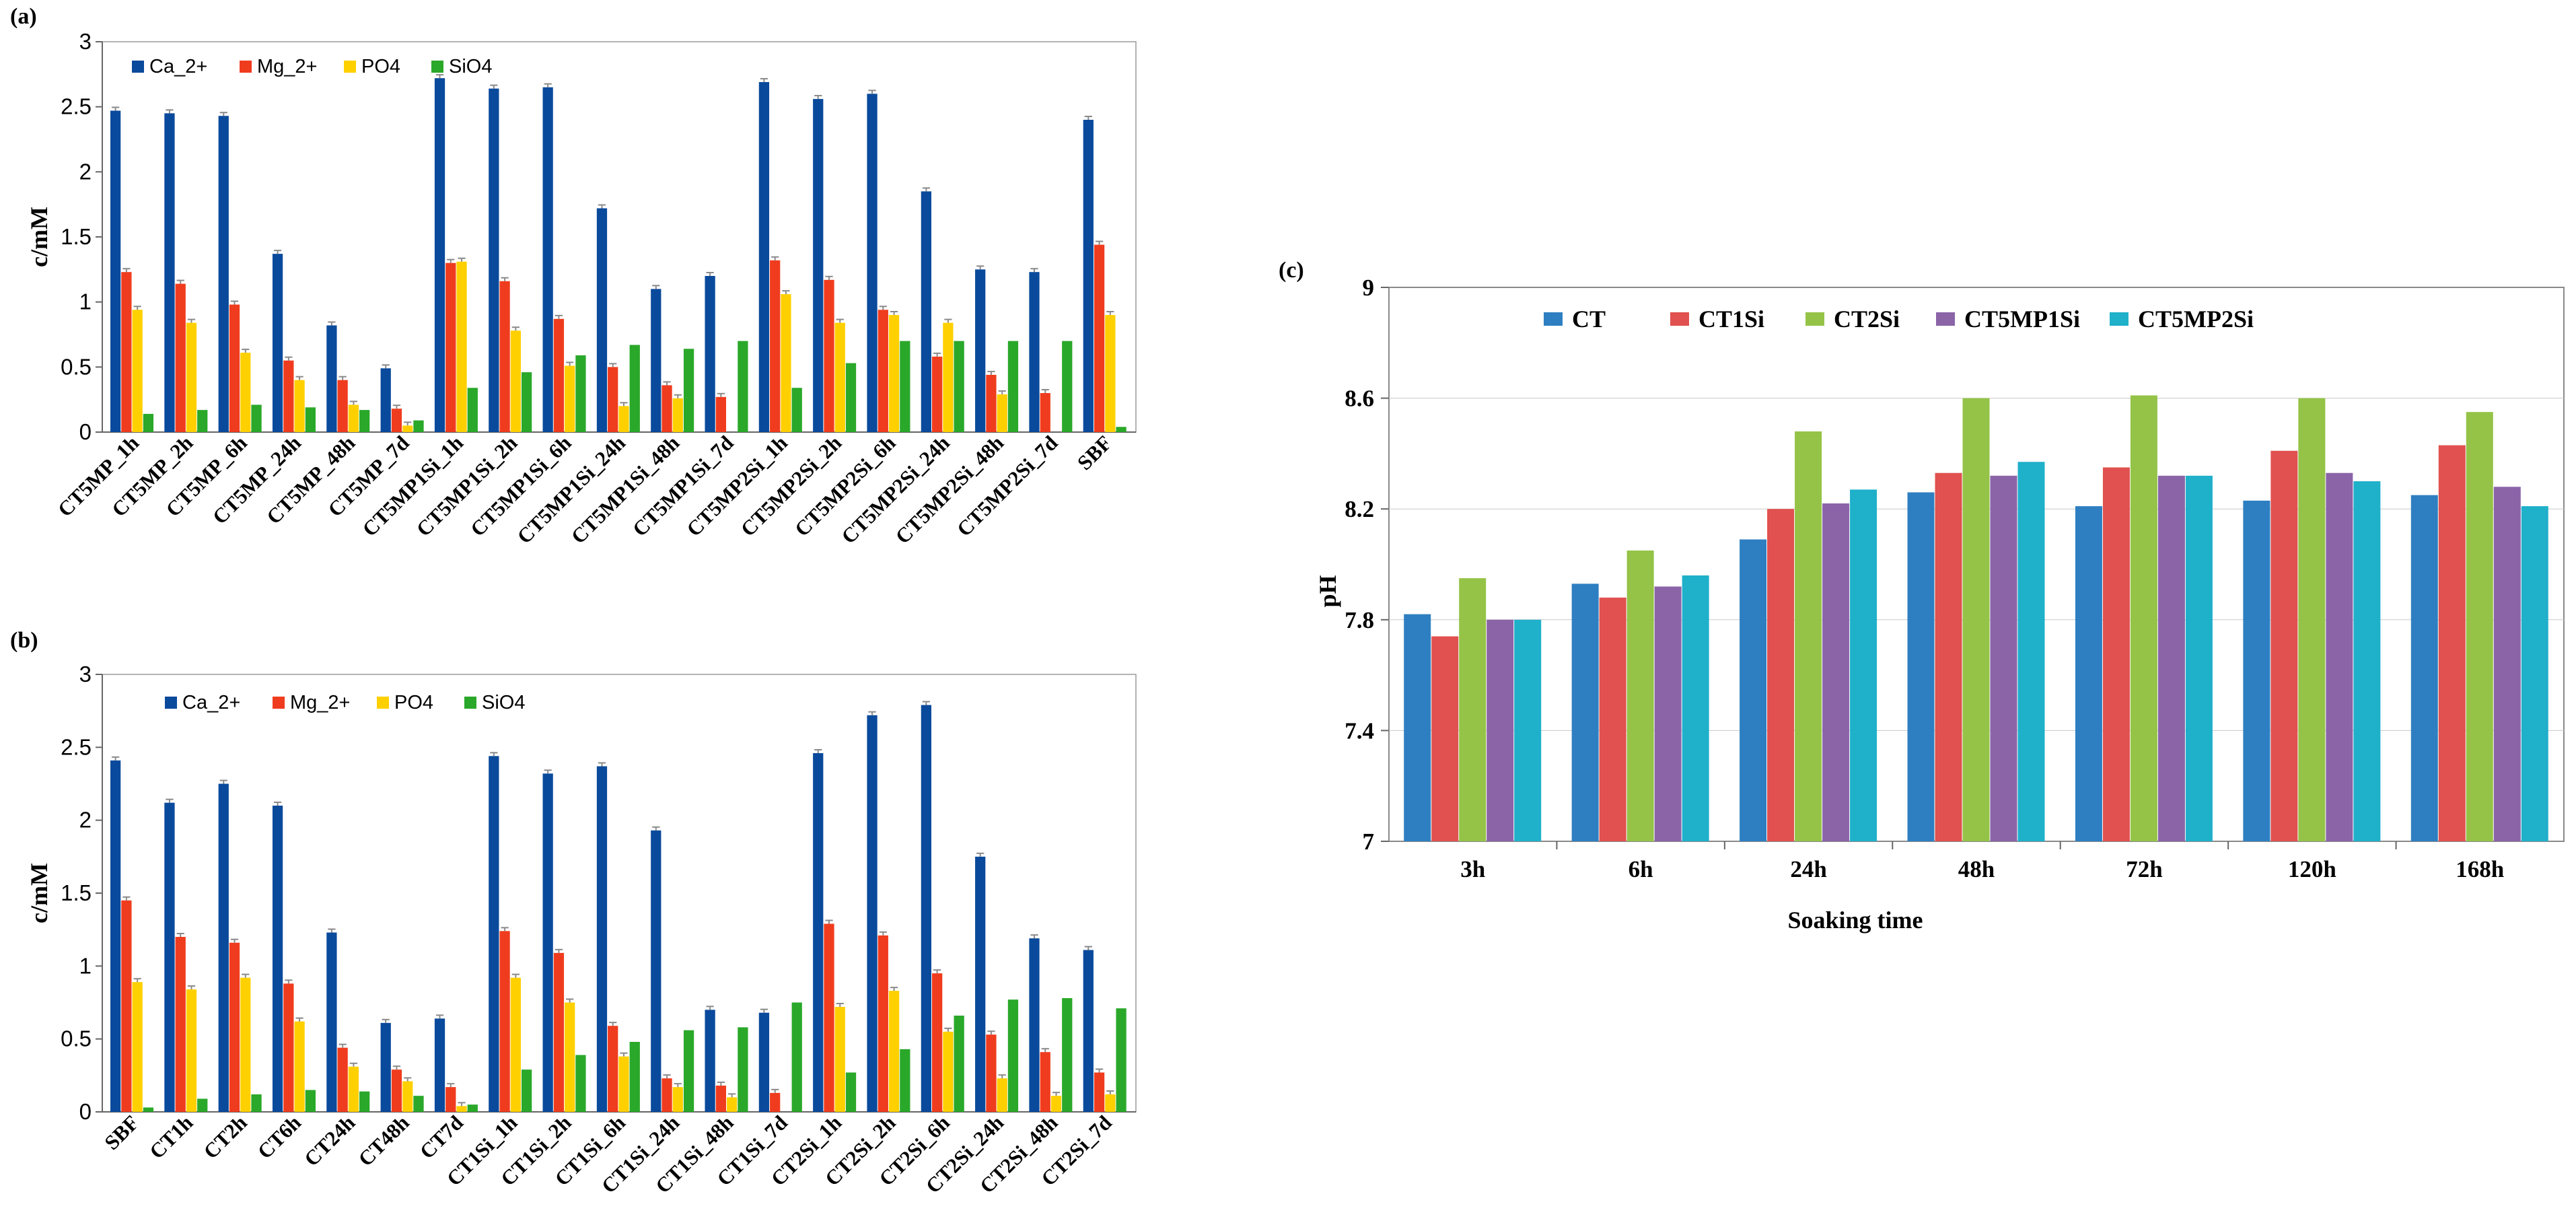 The height and width of the screenshot is (1231, 2576). I want to click on legend-swatch-CT5MP1Si, so click(1945, 319).